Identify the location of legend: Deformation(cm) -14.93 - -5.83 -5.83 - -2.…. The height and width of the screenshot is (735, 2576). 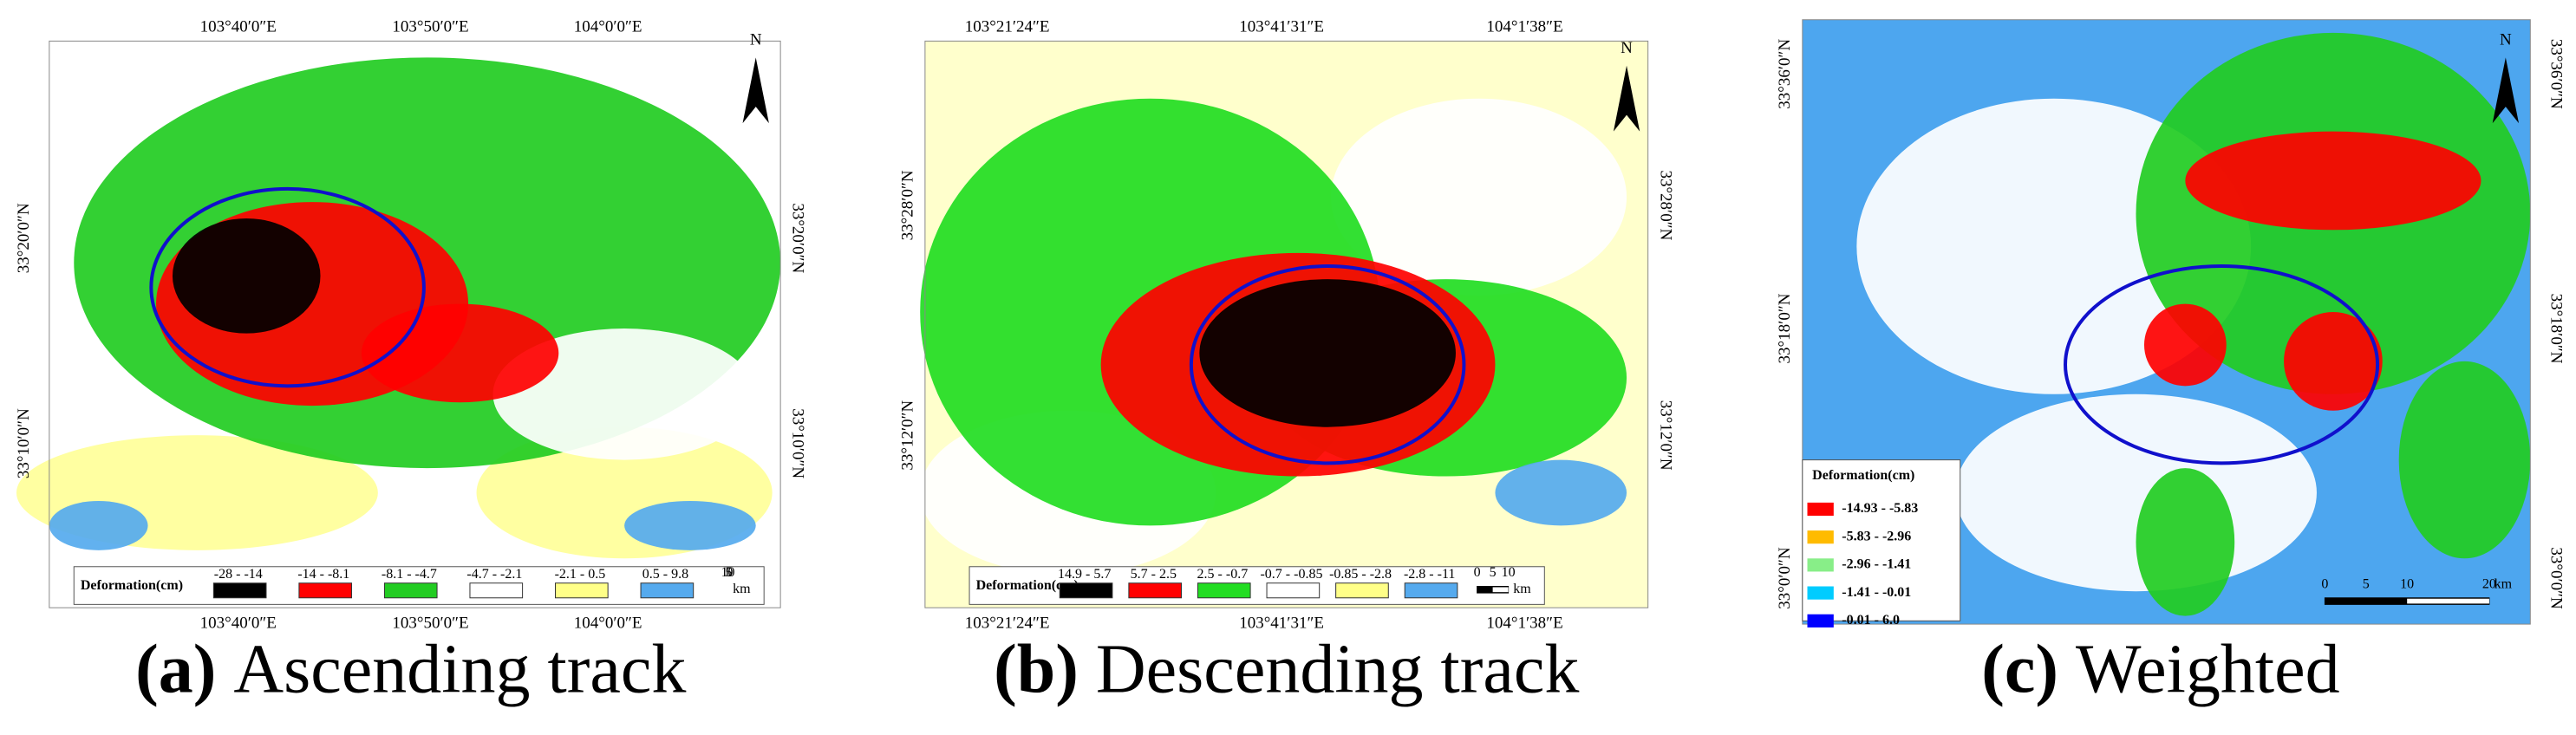
(2157, 543).